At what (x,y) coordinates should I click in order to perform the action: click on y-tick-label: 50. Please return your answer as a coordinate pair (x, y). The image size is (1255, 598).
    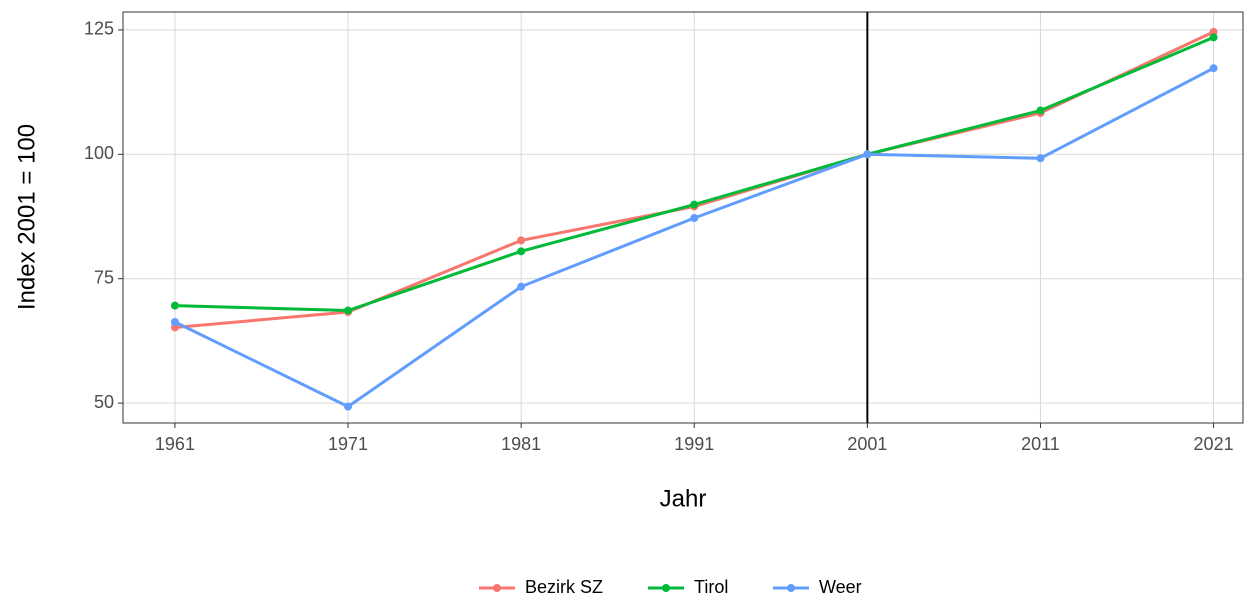
    Looking at the image, I should click on (104, 402).